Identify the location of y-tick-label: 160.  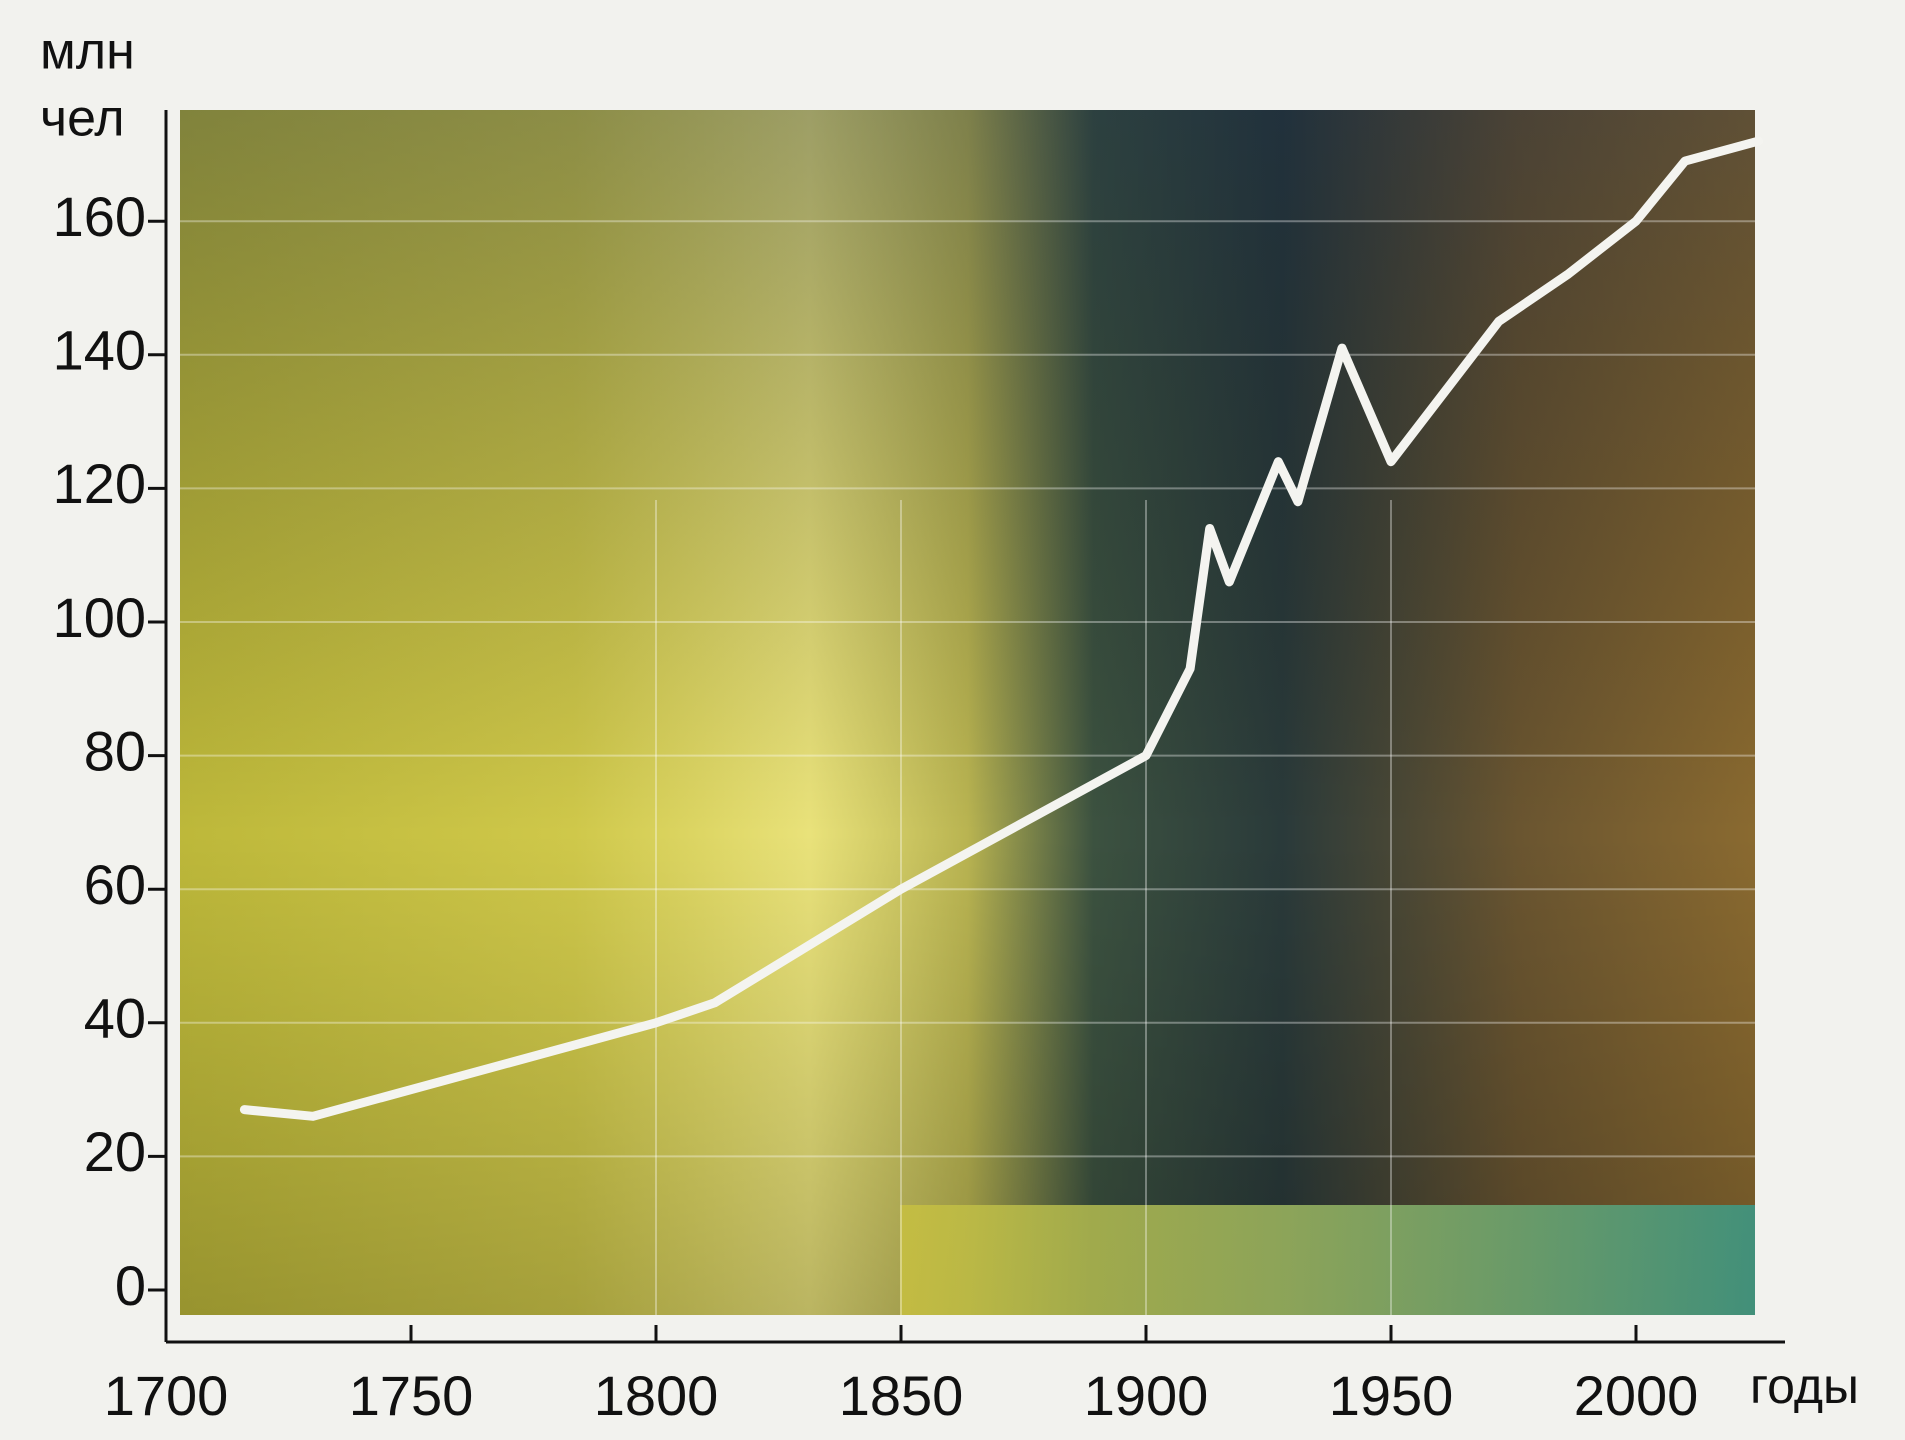
(99, 216).